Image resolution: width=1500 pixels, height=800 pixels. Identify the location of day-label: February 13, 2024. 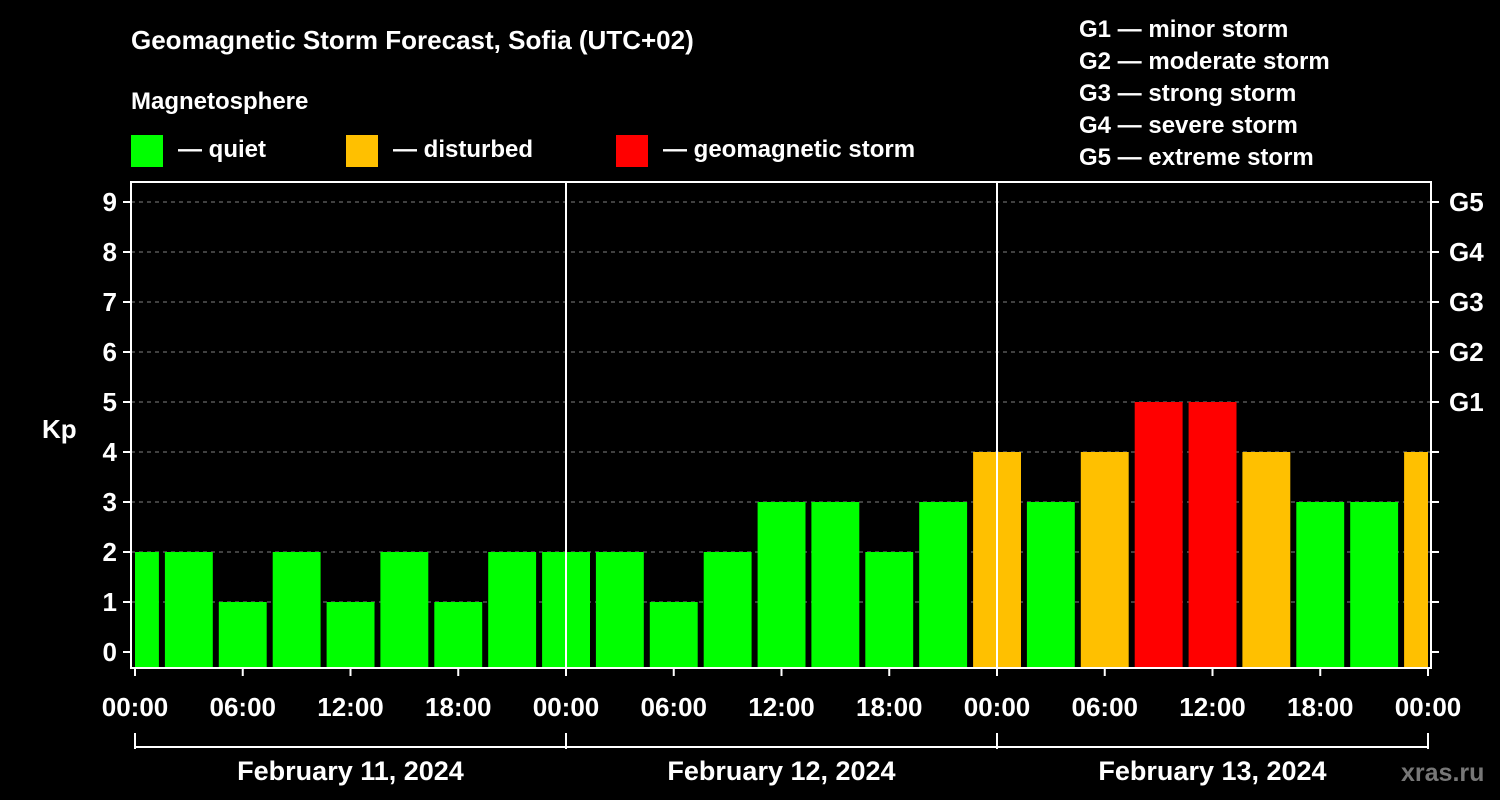
(1212, 771).